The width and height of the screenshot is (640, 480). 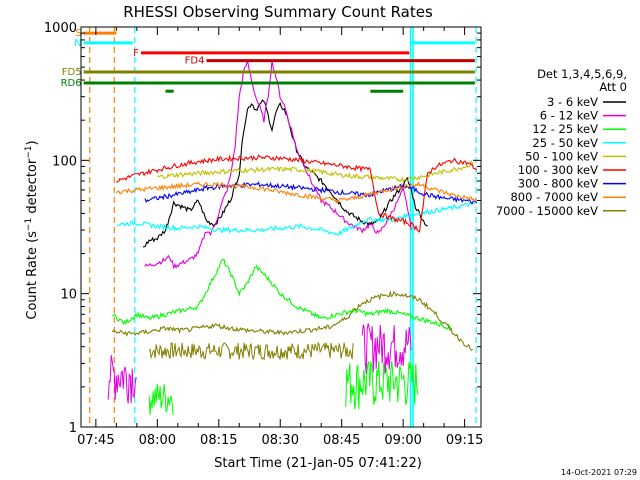 What do you see at coordinates (32, 275) in the screenshot?
I see `y-axis-label-main: Count Rate (s` at bounding box center [32, 275].